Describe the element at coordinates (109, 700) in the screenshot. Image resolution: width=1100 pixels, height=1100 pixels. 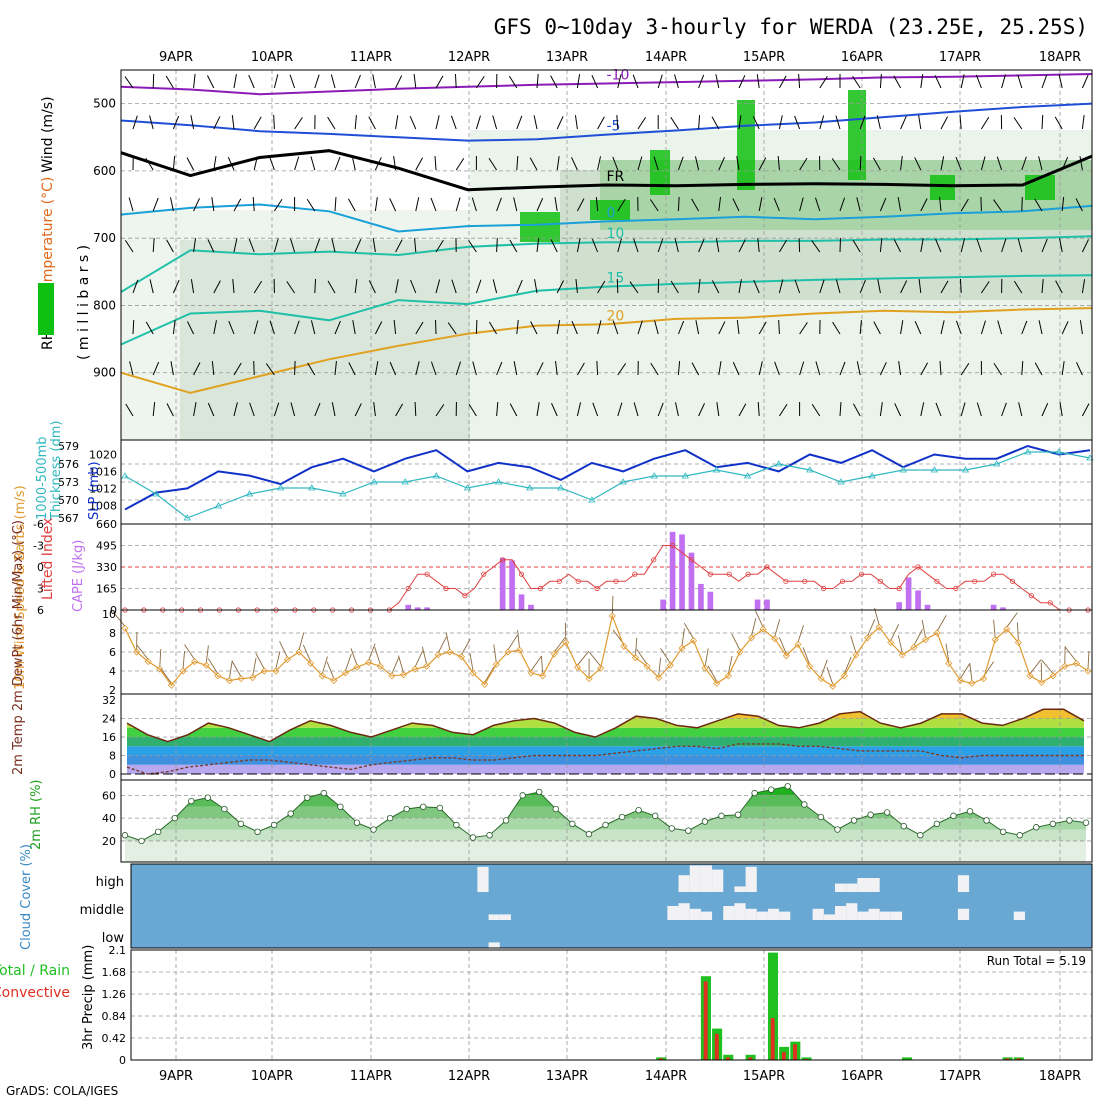
I see `temp-tick-4: 32` at that location.